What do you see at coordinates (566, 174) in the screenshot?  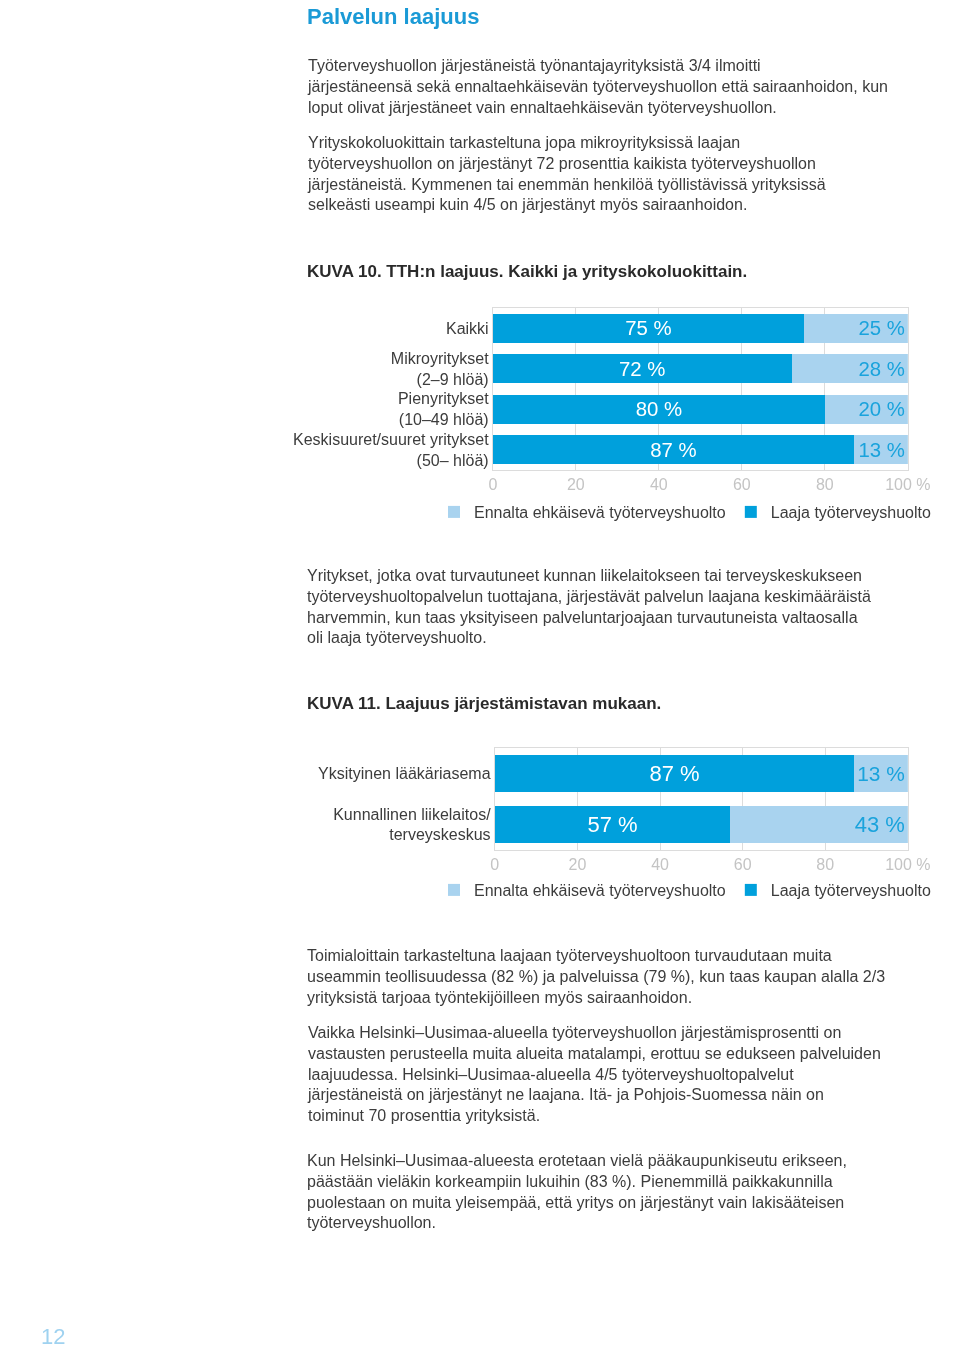 I see `text: Yrityskokoluokittain tarkasteltuna jopa mikroyrityksissä laajan työterveyshuollon on järjestänyt 72 prosenttia kaikista työterveyshuollon järjestäneistä. Kymmenen tai enemmän henkilöä työllistävissä yrityksissä selkeästi useampi kuin 4/5 on järjestänyt myös sairaanhoidon.` at bounding box center [566, 174].